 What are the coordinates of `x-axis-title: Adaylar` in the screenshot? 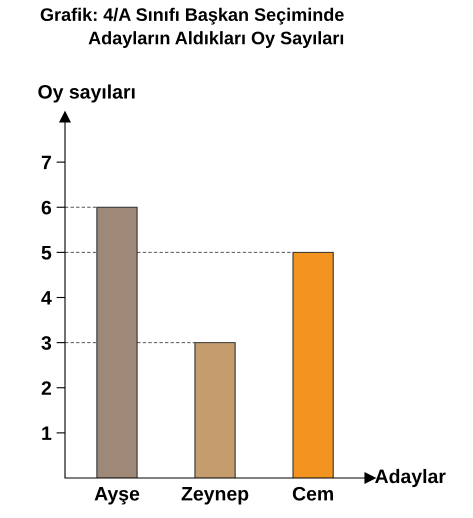 It's located at (410, 478).